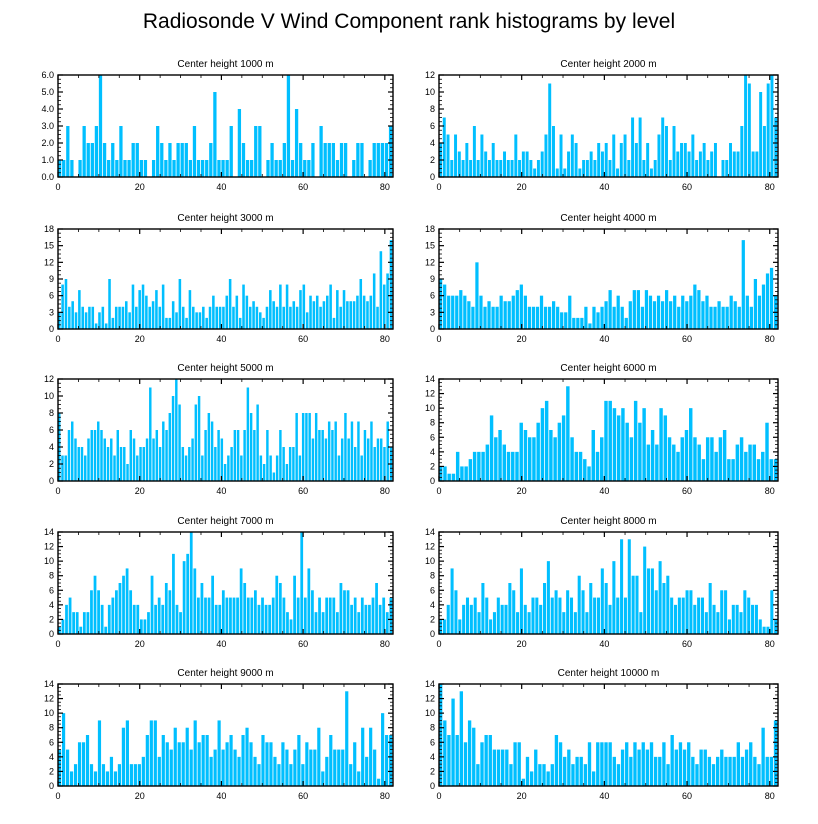 This screenshot has height=824, width=818. Describe the element at coordinates (221, 491) in the screenshot. I see `x-tick-label: 40` at that location.